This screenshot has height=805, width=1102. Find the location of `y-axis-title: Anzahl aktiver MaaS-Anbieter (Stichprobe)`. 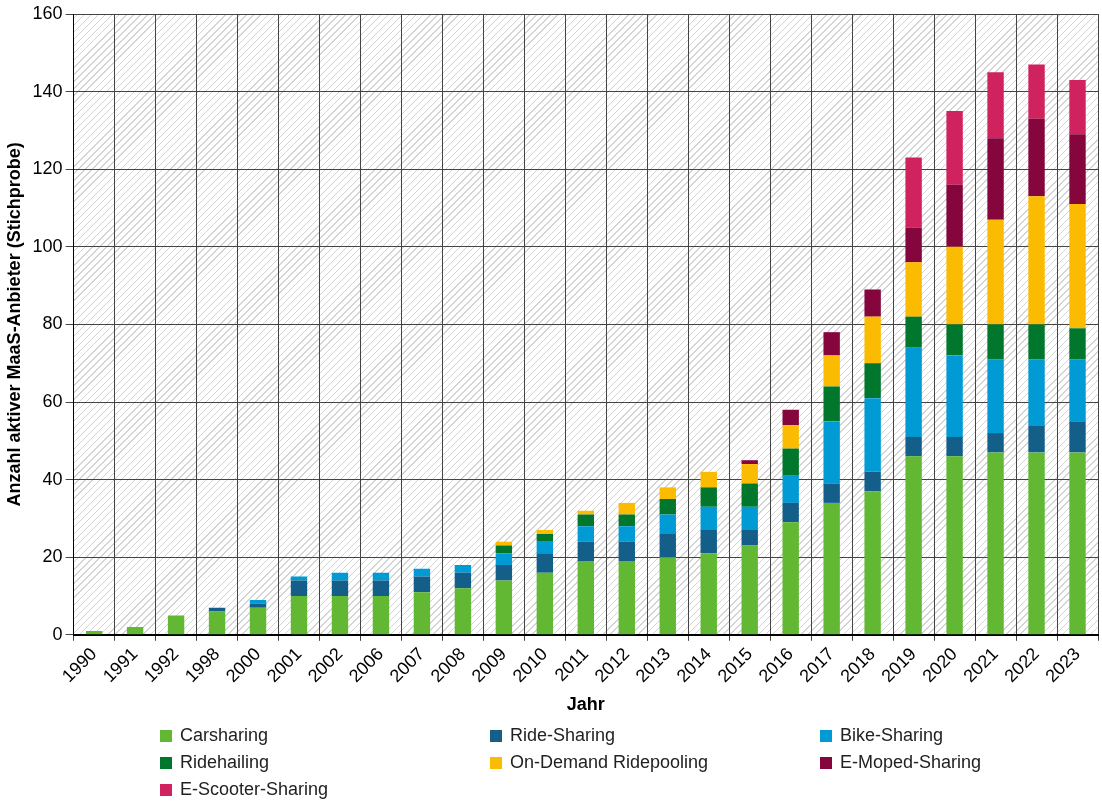

y-axis-title: Anzahl aktiver MaaS-Anbieter (Stichprobe) is located at coordinates (13, 324).